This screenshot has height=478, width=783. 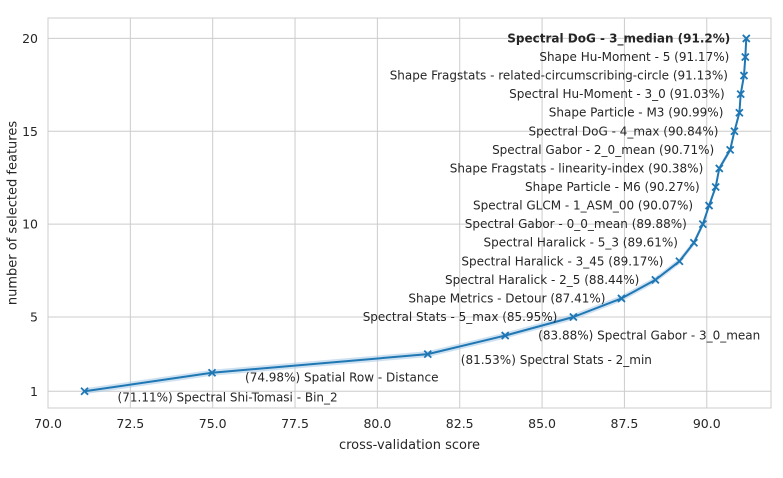 I want to click on y-tick-label: 20, so click(x=30, y=38).